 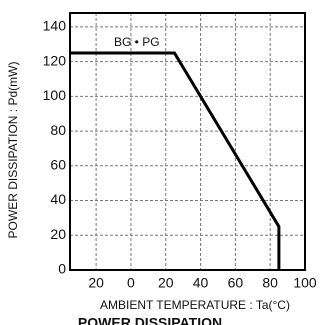 What do you see at coordinates (137, 42) in the screenshot?
I see `annotation: BG • PG` at bounding box center [137, 42].